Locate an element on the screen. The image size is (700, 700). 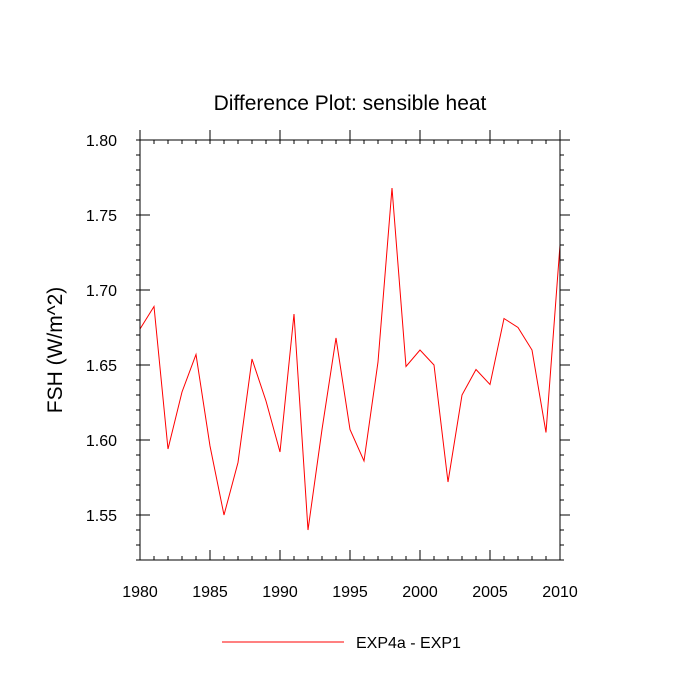
x-tick-label: 2000 is located at coordinates (420, 592).